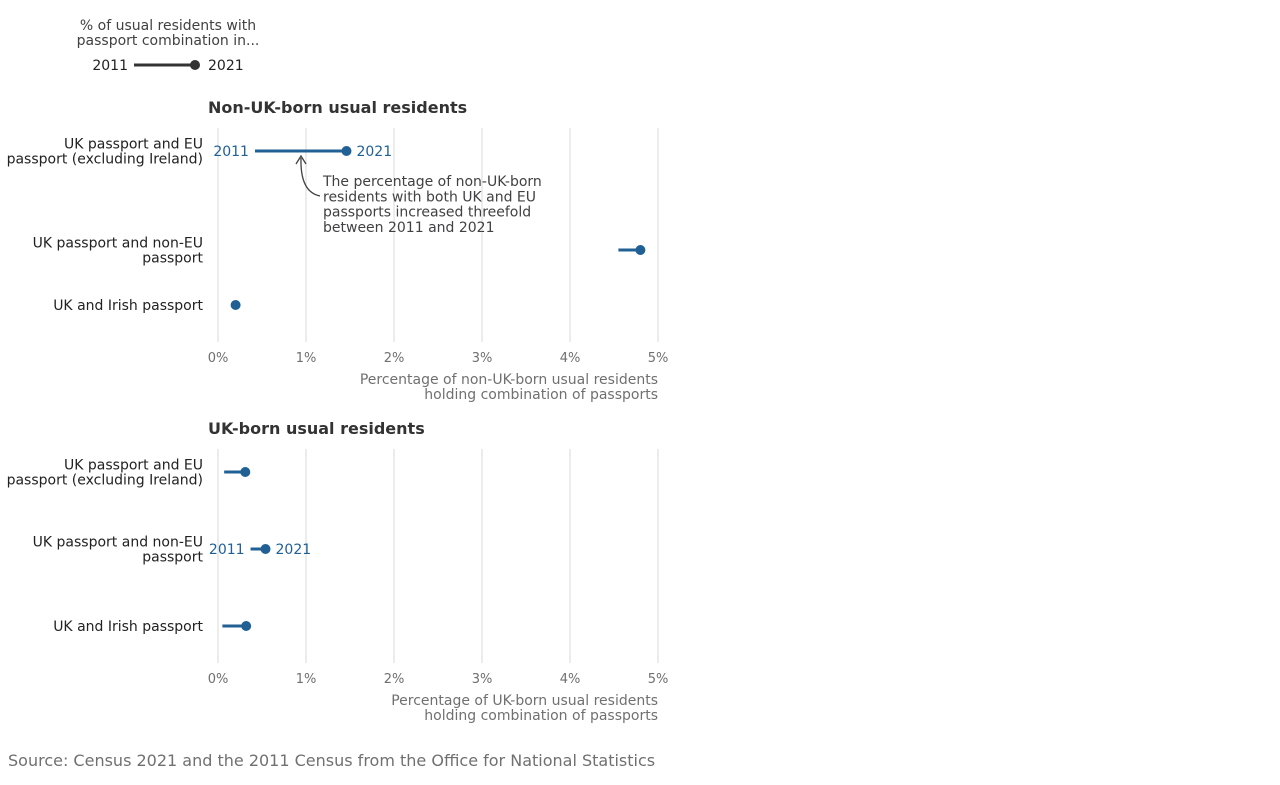 Image resolution: width=1280 pixels, height=785 pixels. I want to click on panel-title: UK-born usual residents, so click(316, 428).